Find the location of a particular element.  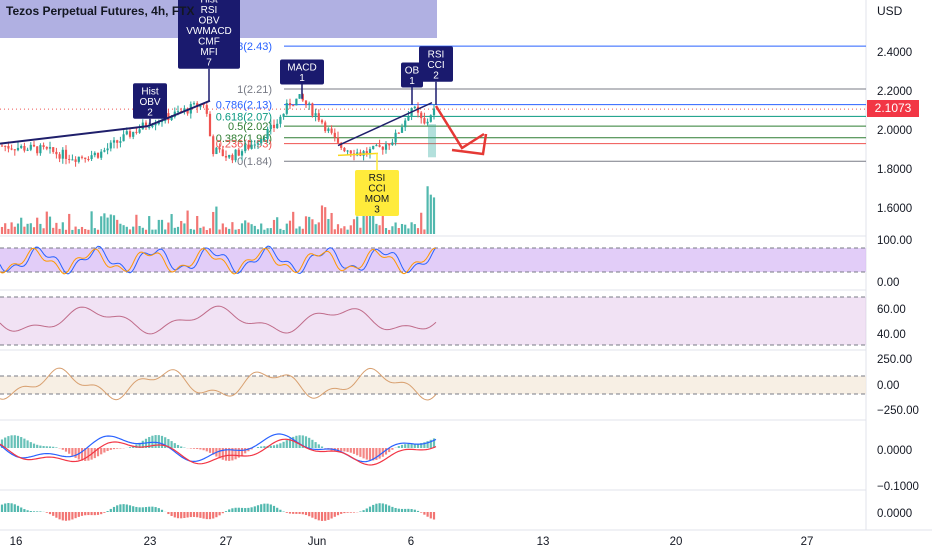

callout-text: 7 is located at coordinates (209, 62).